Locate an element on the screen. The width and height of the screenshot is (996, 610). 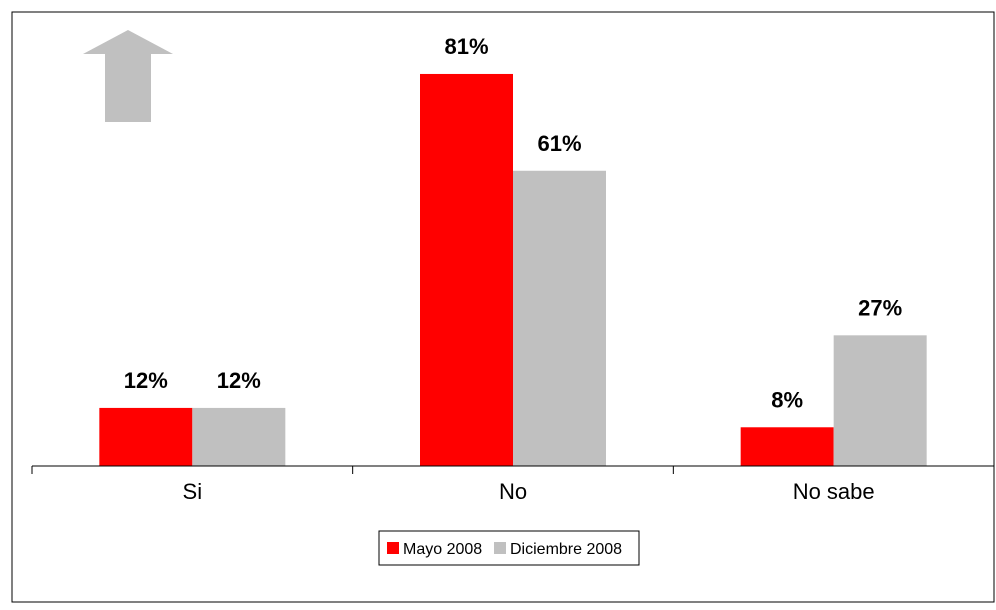
data-label: 8% is located at coordinates (787, 399).